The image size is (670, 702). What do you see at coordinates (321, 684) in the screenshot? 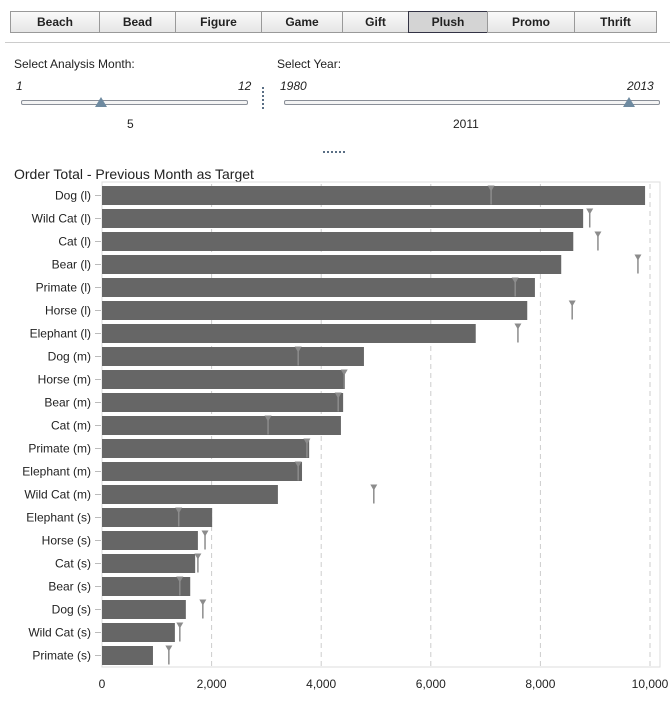
I see `x-tick-label: 4,000` at bounding box center [321, 684].